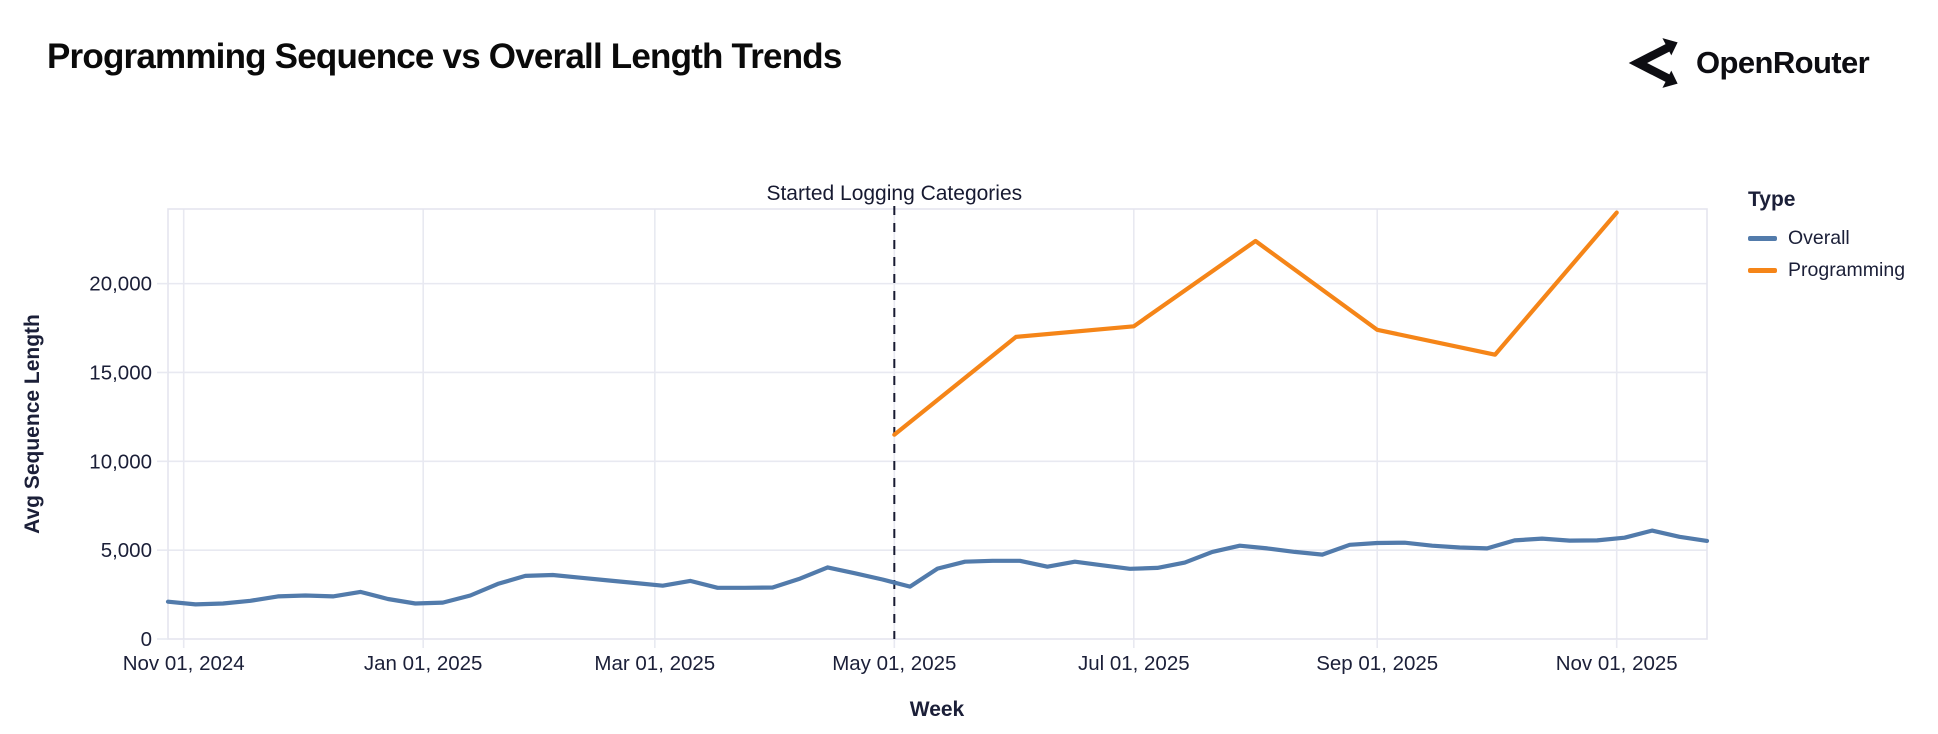  What do you see at coordinates (120, 461) in the screenshot?
I see `y-tick-label: 10,000` at bounding box center [120, 461].